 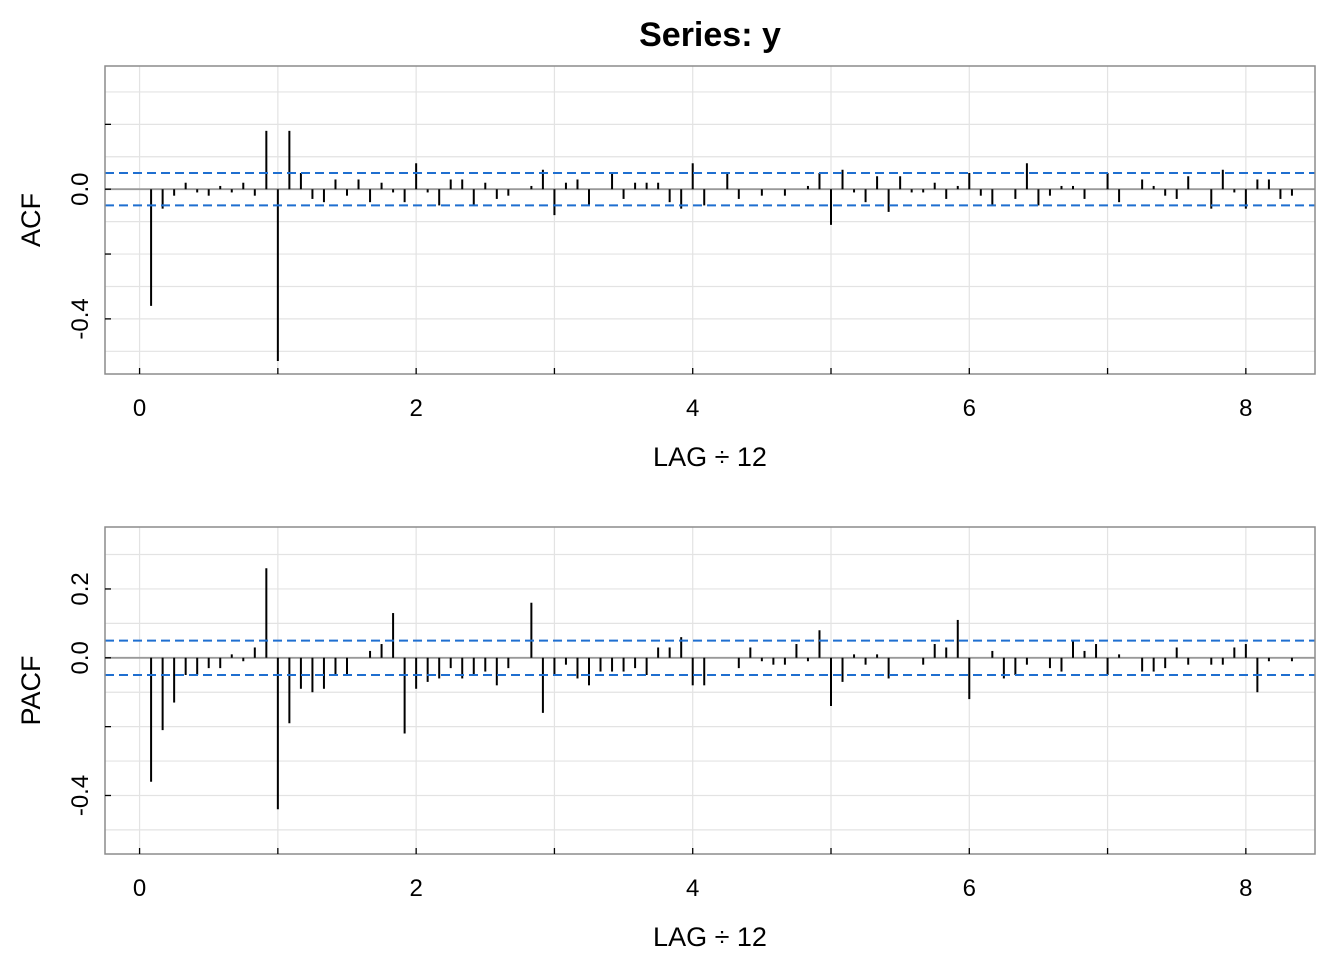 What do you see at coordinates (710, 35) in the screenshot?
I see `chart-title: Series: y` at bounding box center [710, 35].